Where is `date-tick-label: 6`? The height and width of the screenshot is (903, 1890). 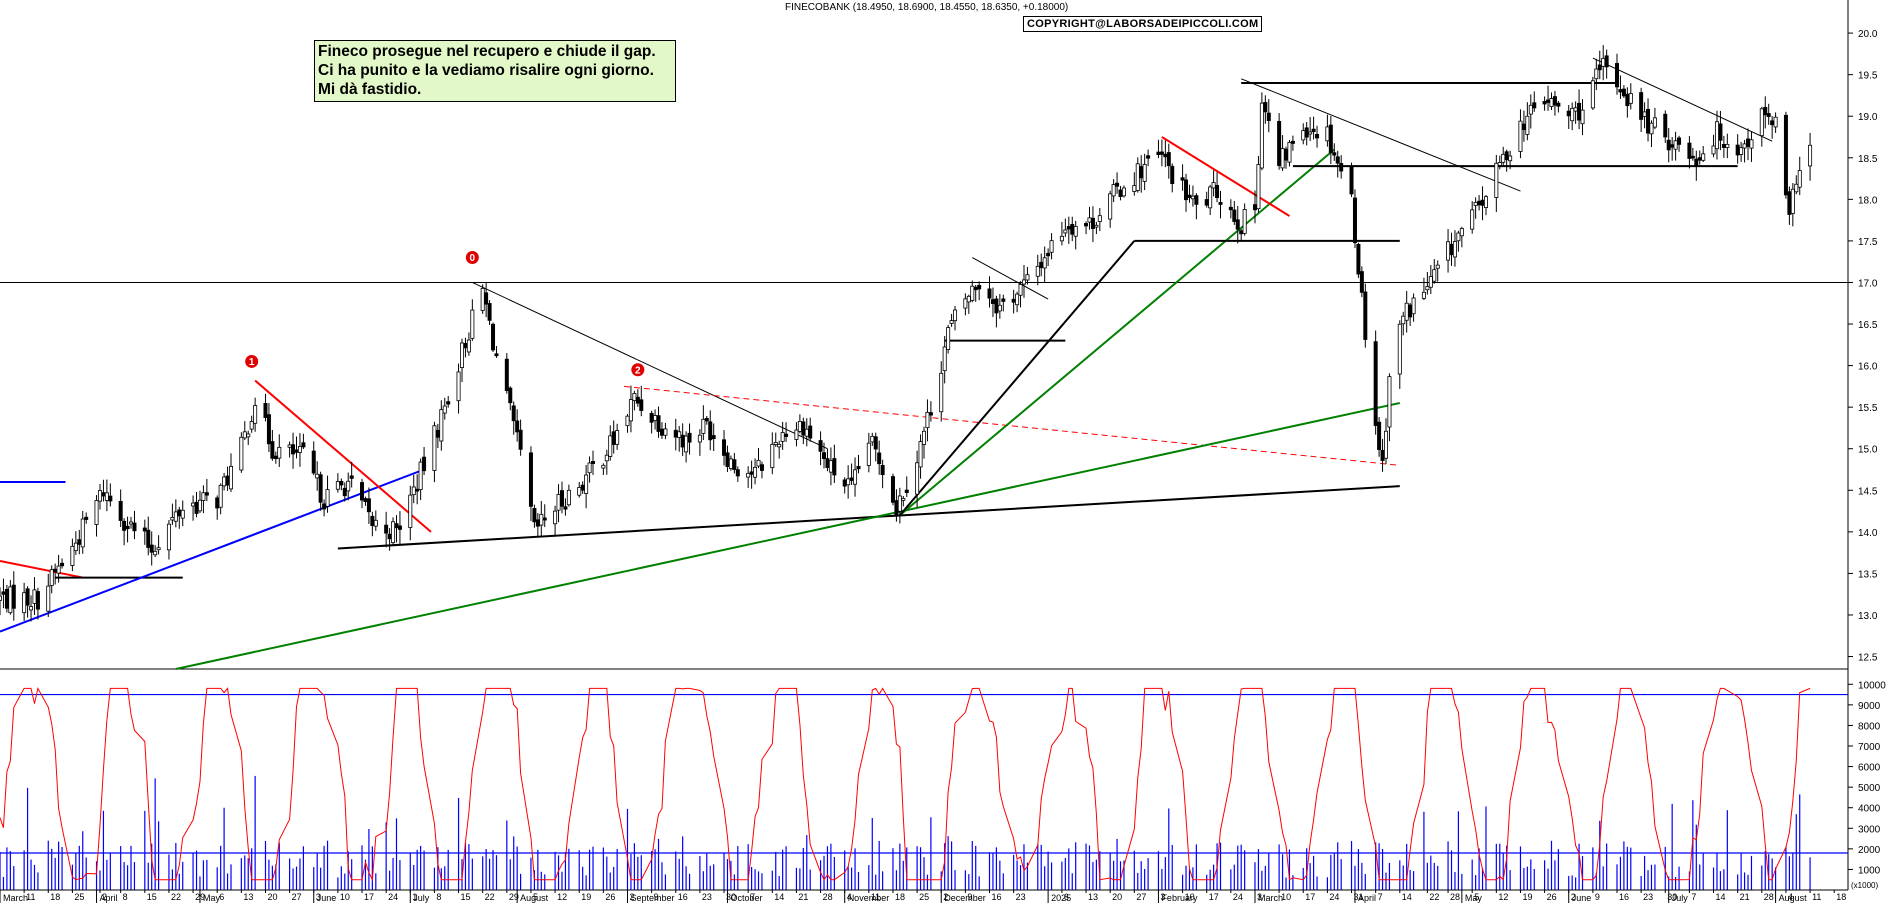 date-tick-label: 6 is located at coordinates (1066, 897).